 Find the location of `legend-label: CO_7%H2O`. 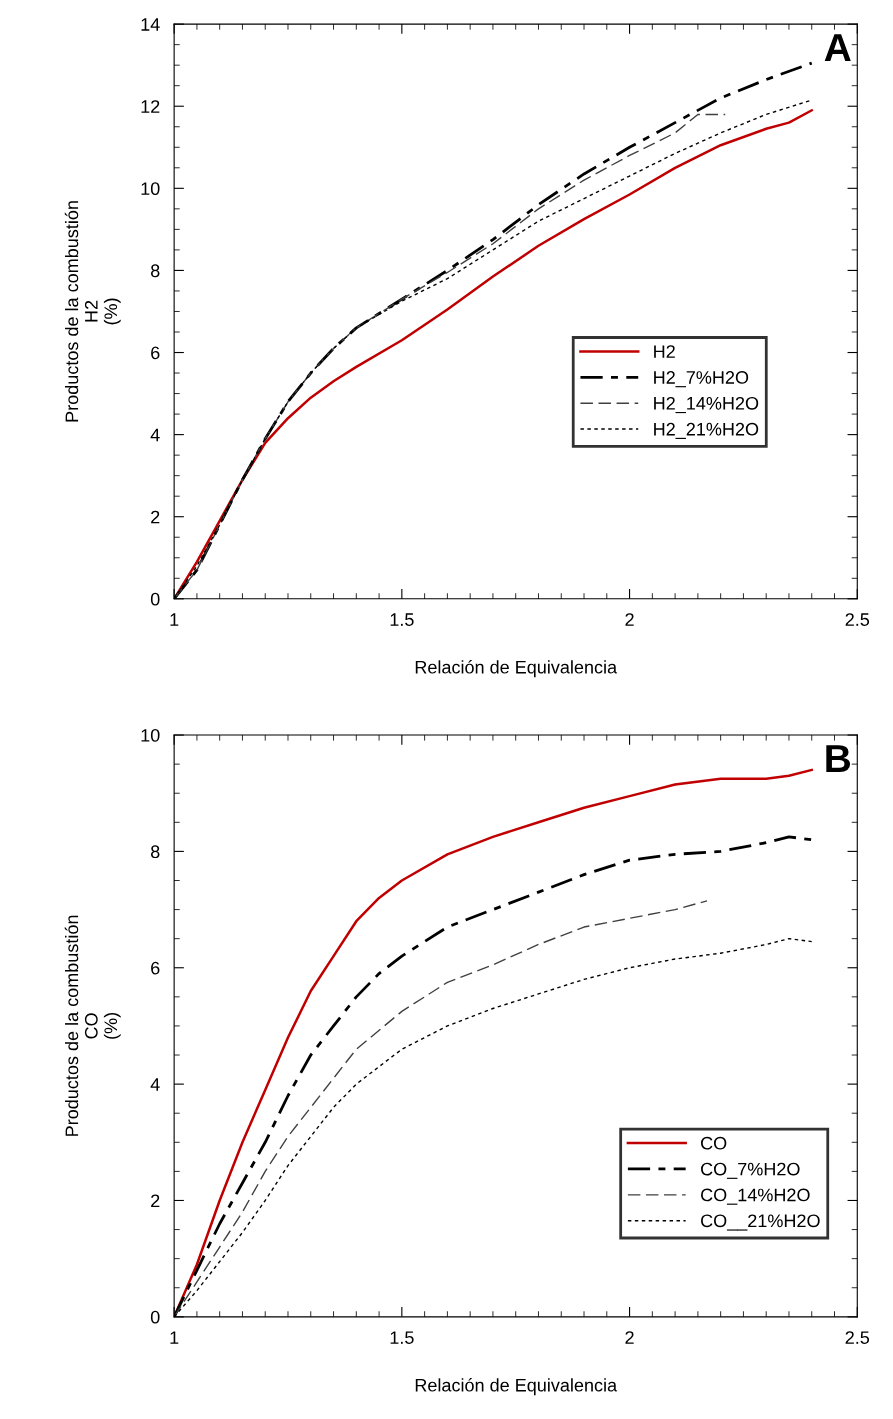

legend-label: CO_7%H2O is located at coordinates (750, 1170).